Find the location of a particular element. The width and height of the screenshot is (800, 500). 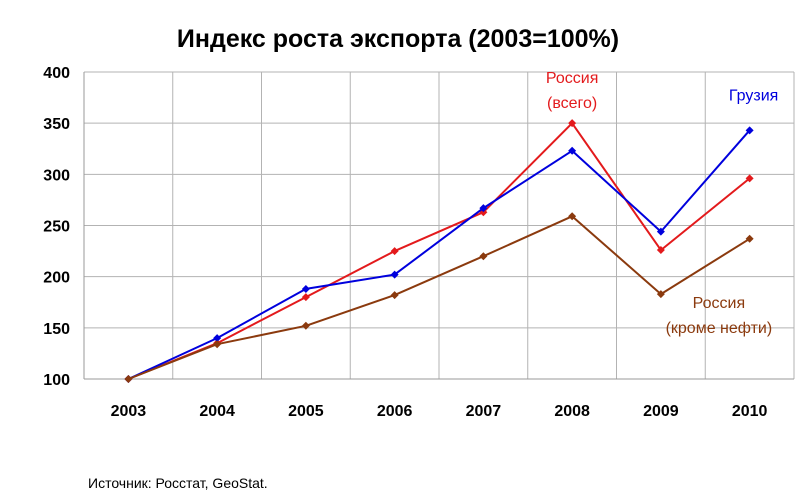

x-tick-label: 2003 is located at coordinates (129, 411).